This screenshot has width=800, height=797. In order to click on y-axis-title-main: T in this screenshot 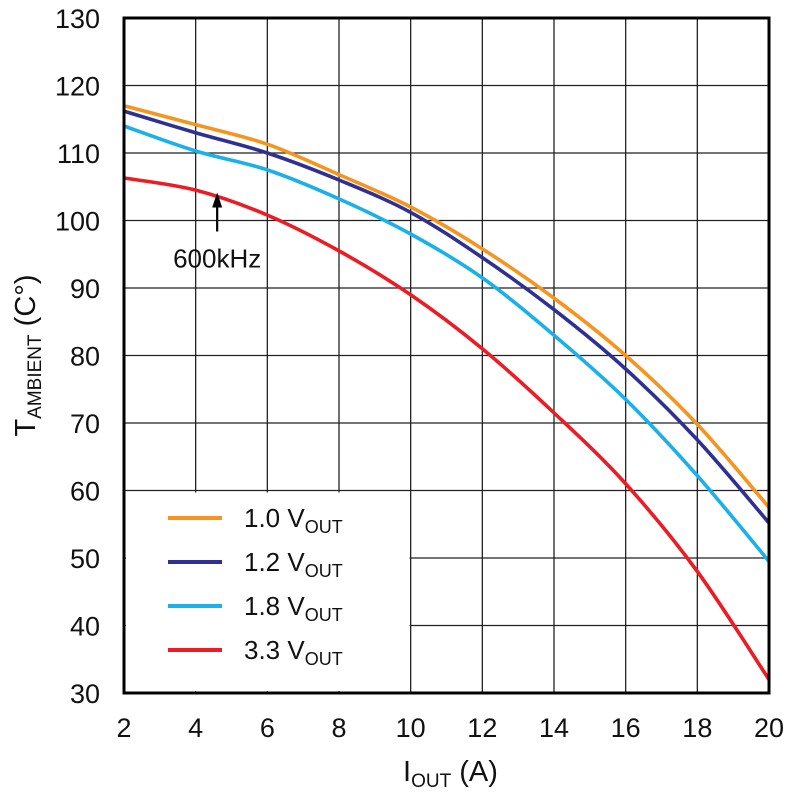, I will do `click(26, 428)`.